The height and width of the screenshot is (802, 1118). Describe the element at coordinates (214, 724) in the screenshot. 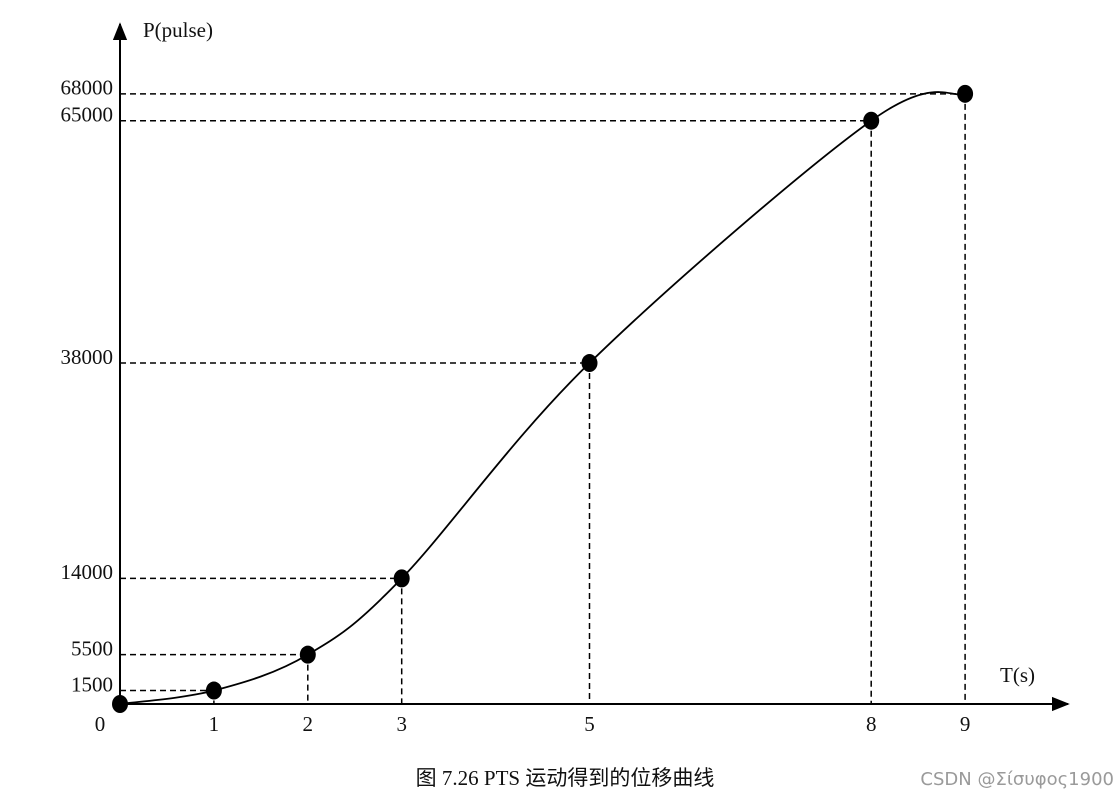

I see `x-tick-label: 1` at that location.